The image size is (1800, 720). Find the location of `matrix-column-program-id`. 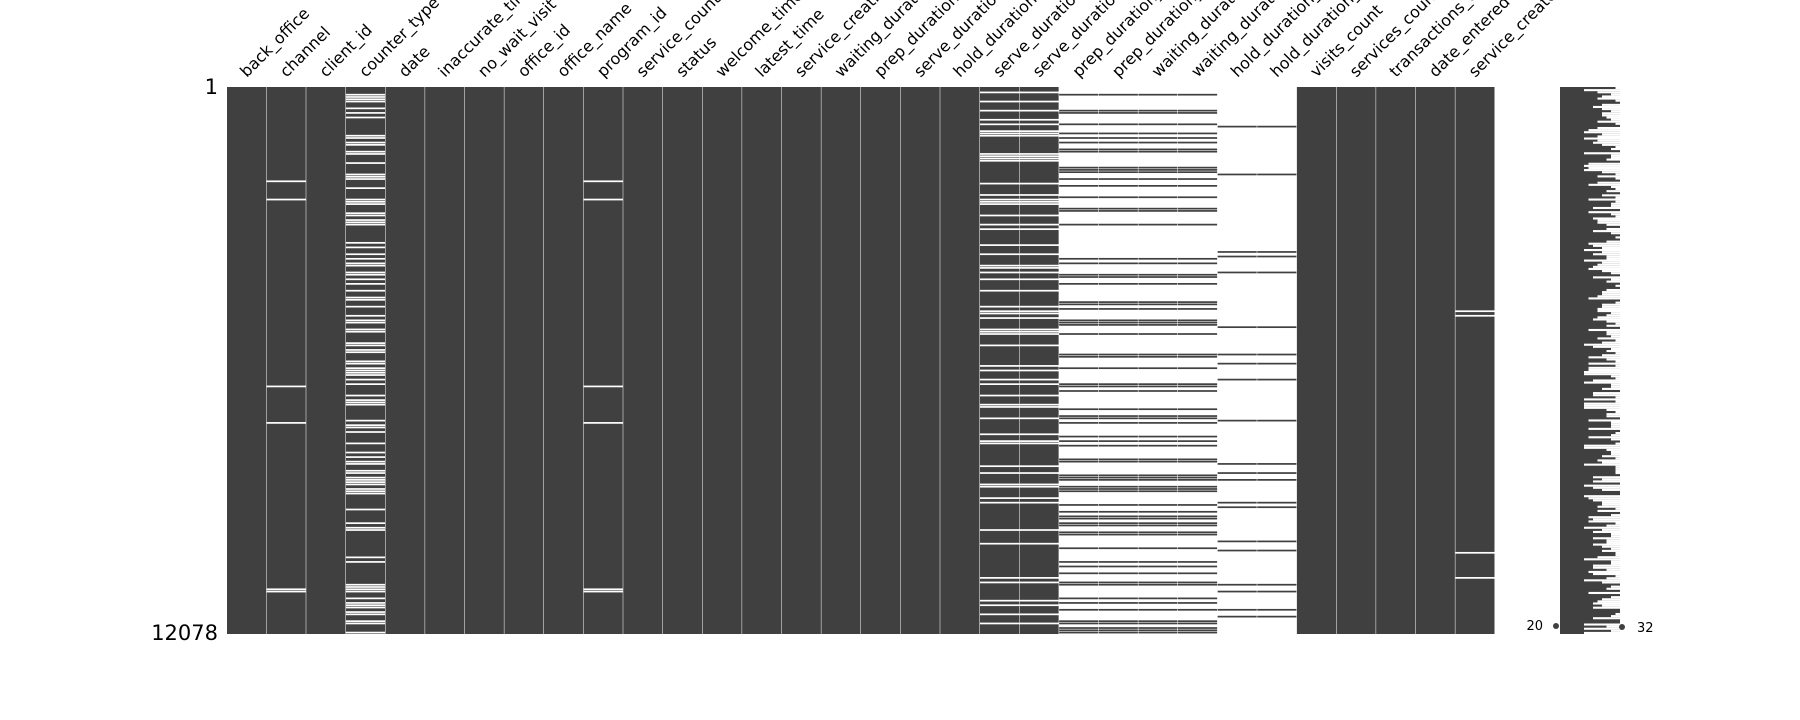

matrix-column-program-id is located at coordinates (603, 360).